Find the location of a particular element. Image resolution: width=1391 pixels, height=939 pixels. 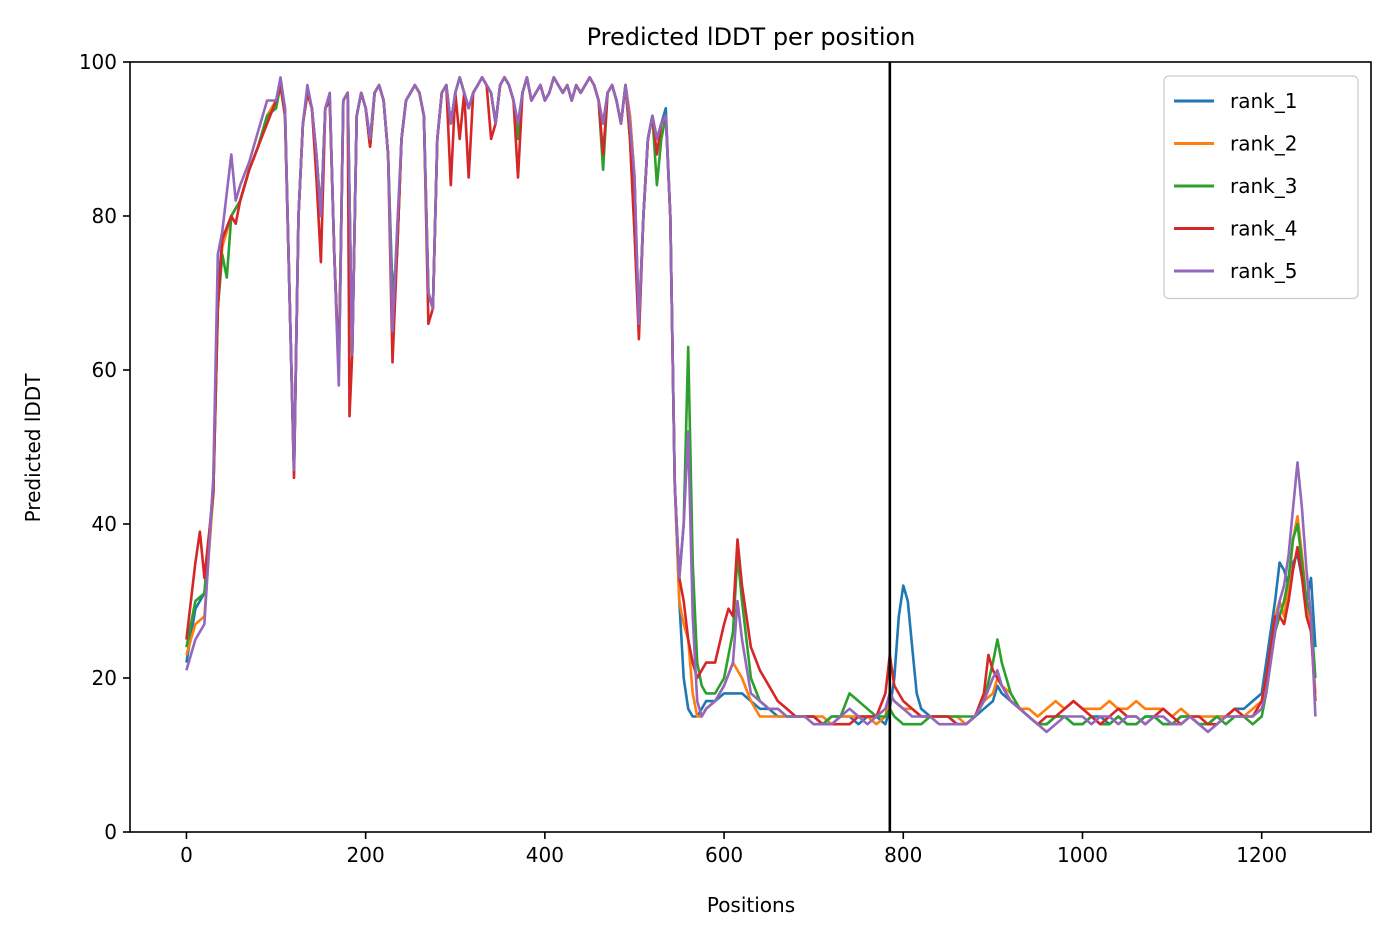

x-tick-label: 200 is located at coordinates (366, 855).